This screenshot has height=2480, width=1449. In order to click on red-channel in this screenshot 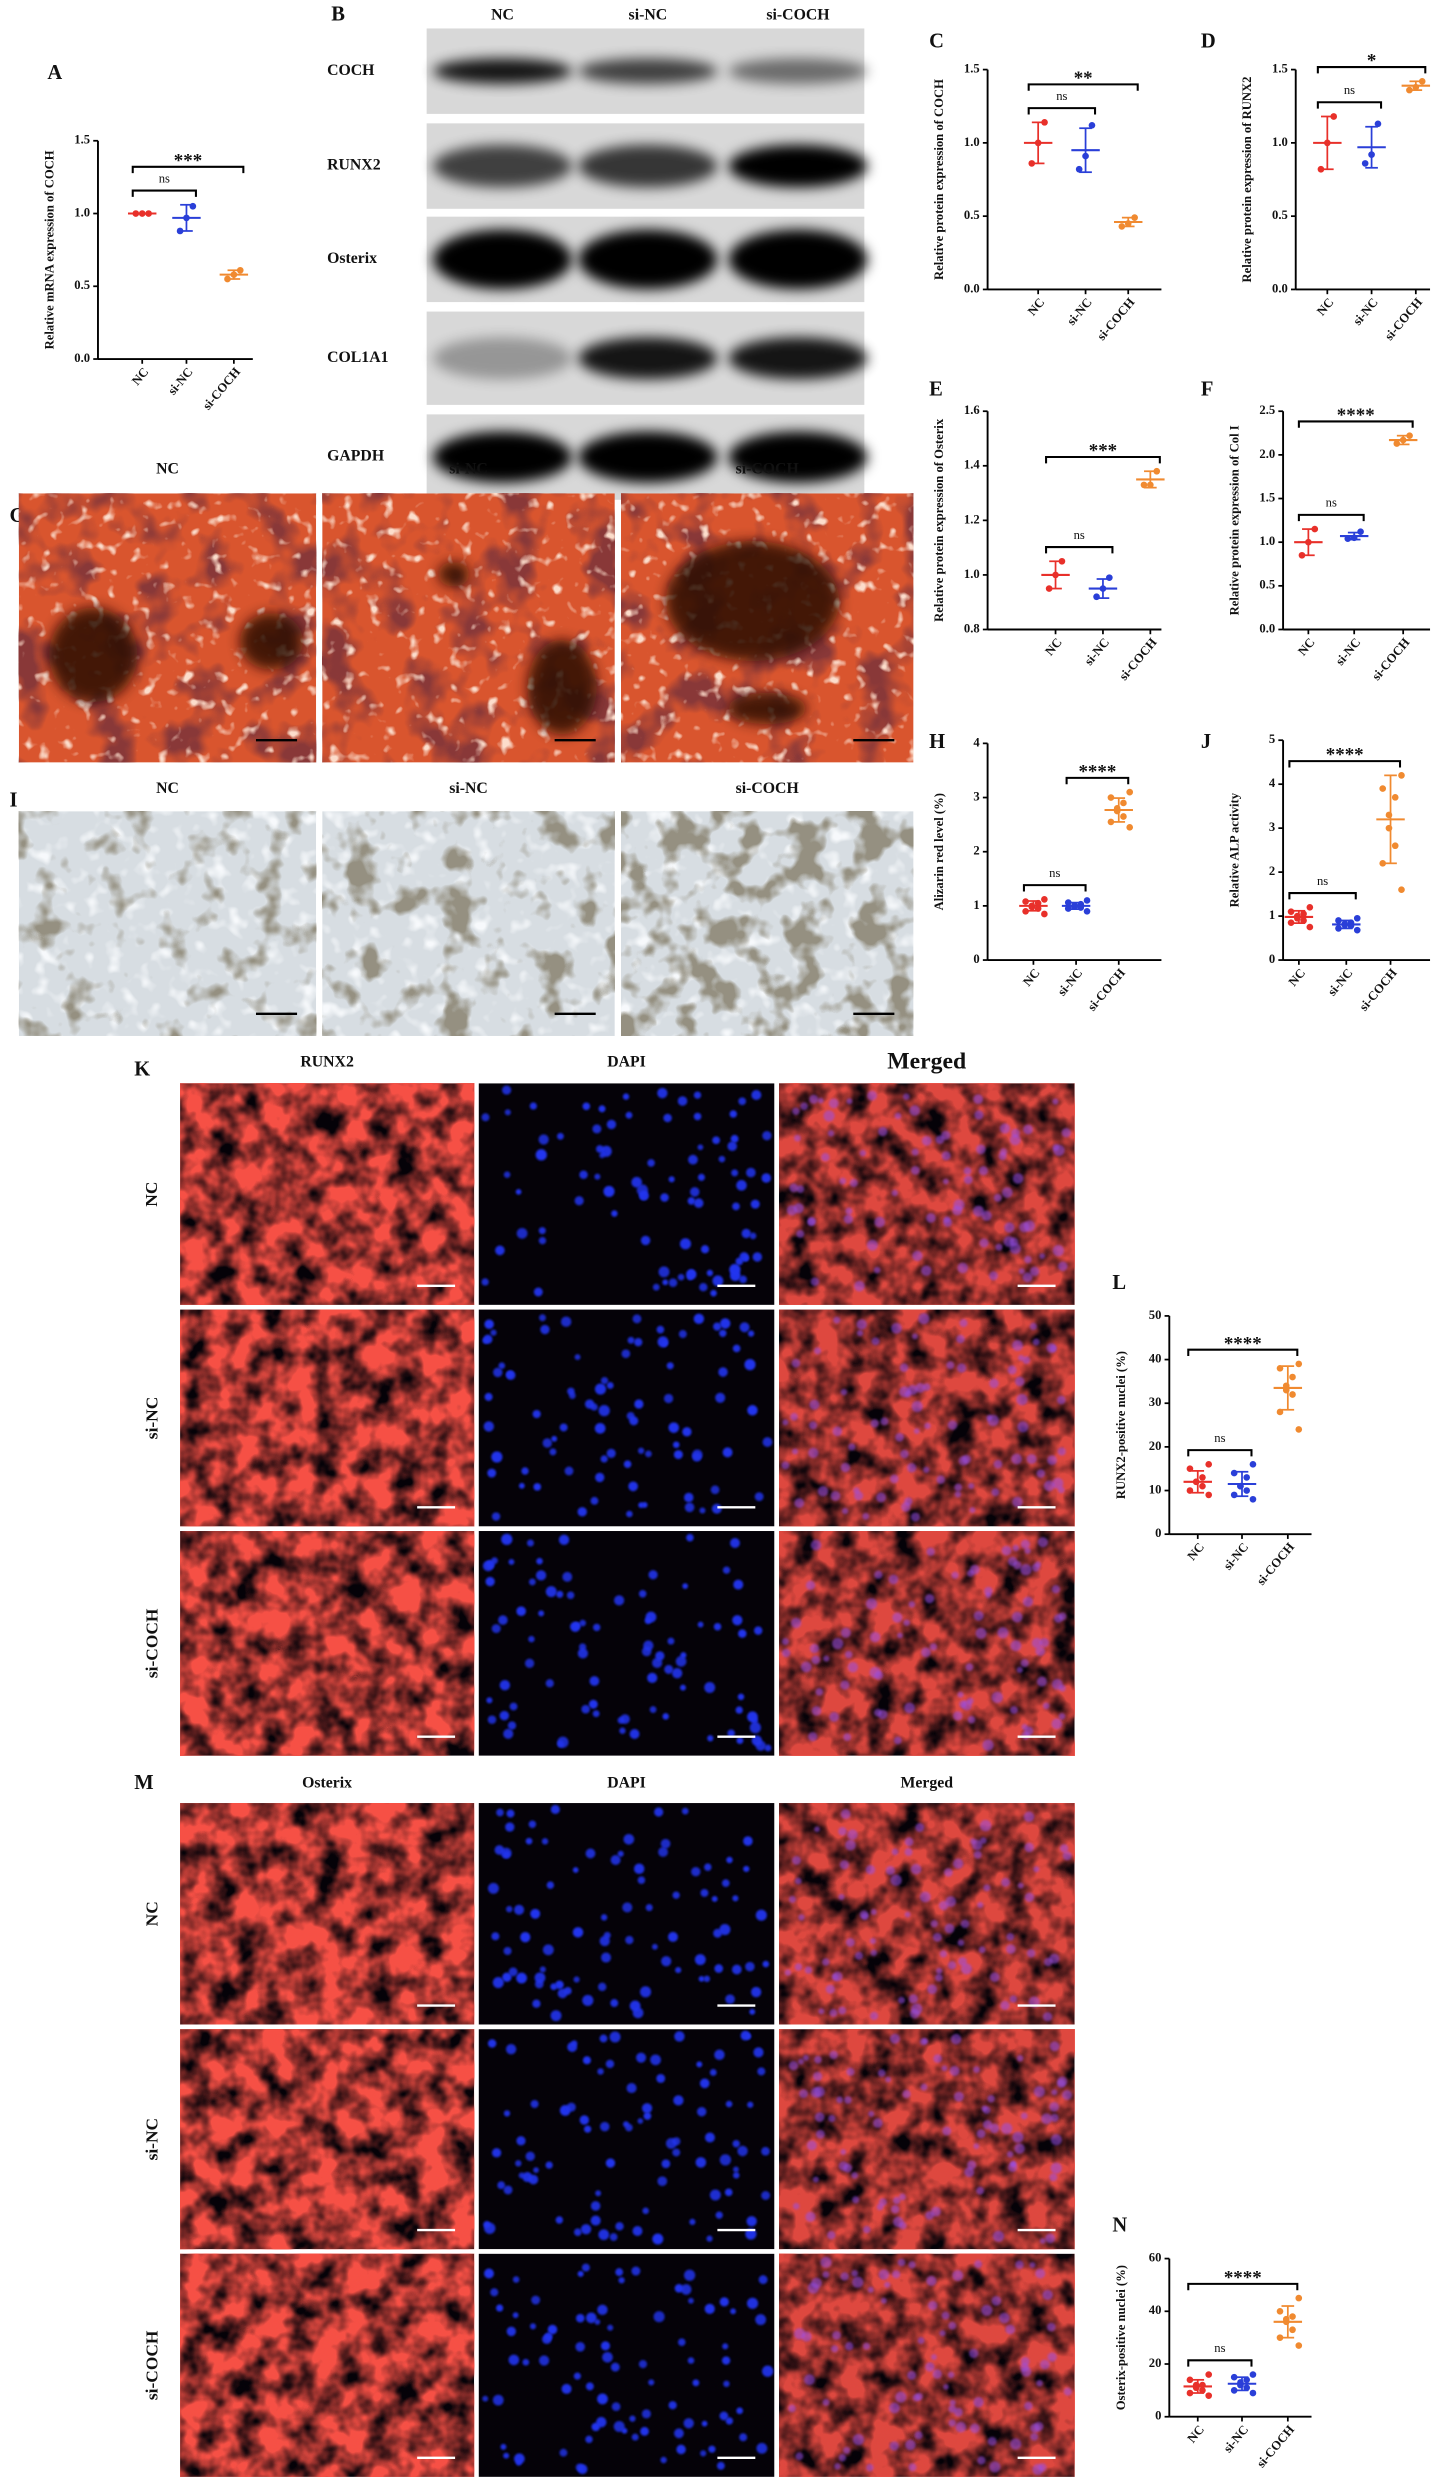, I will do `click(327, 1914)`.